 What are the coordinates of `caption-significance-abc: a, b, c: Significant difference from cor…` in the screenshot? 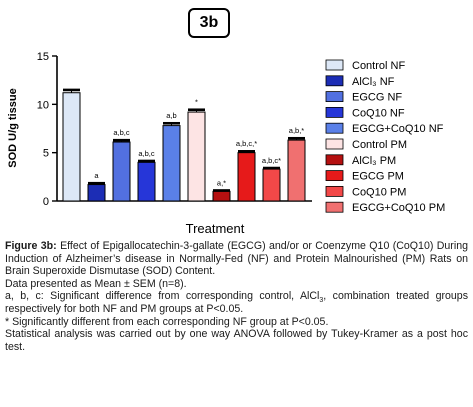 It's located at (236, 302).